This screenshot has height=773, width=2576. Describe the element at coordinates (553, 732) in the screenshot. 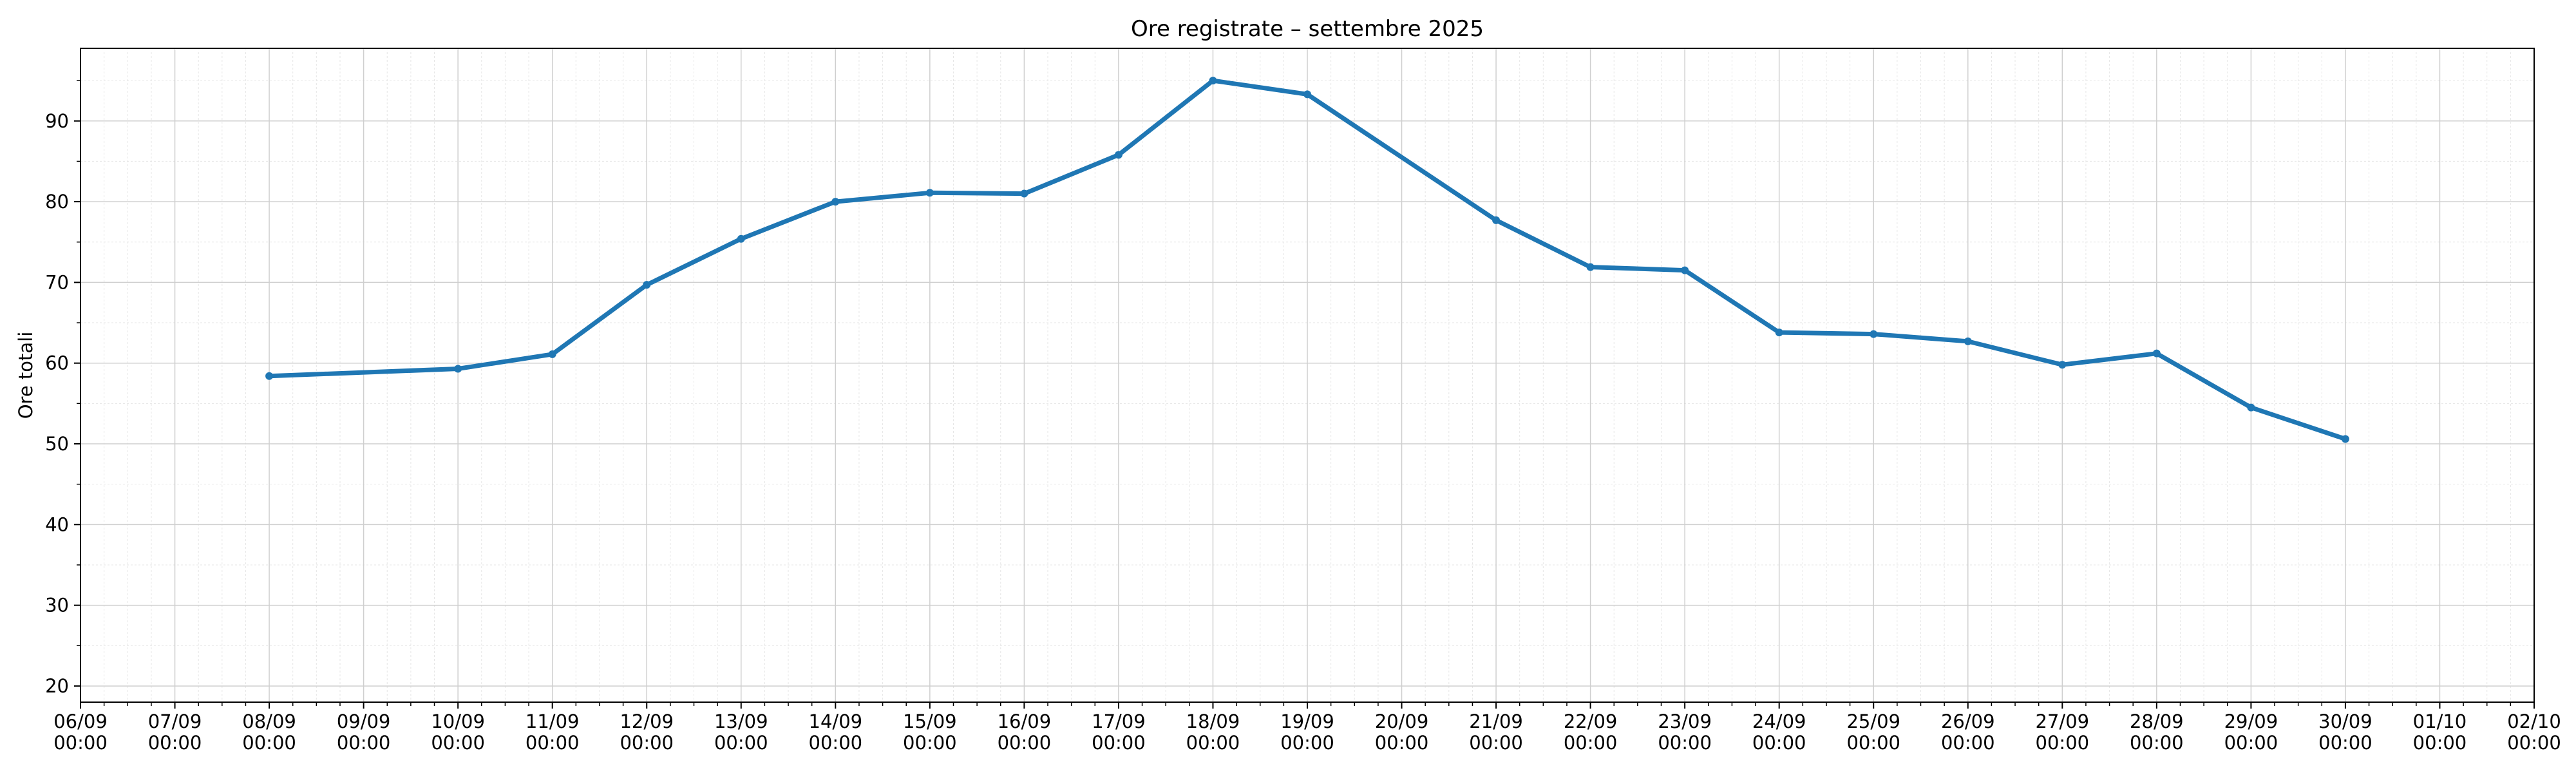

I see `x-tick-label: 11/09 00:00` at that location.